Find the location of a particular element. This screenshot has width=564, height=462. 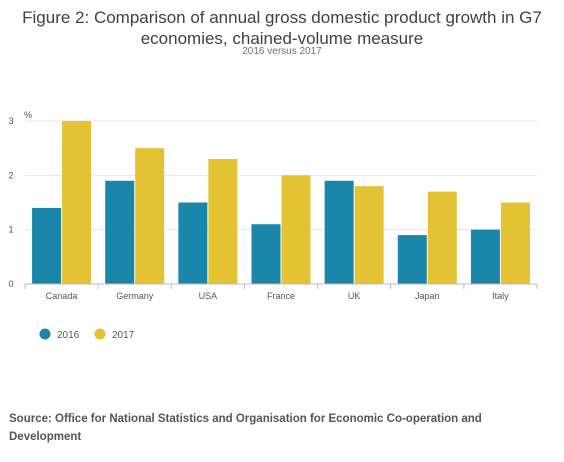

bar-2016-japan is located at coordinates (412, 259).